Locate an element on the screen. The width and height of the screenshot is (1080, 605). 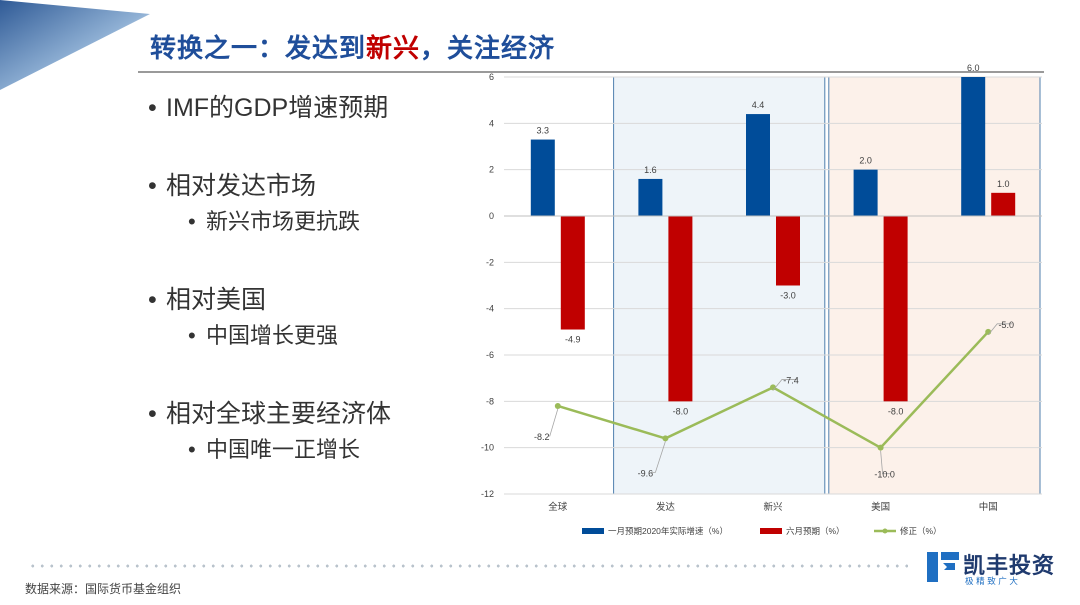
y-tick-label: 2 is located at coordinates (491, 170).